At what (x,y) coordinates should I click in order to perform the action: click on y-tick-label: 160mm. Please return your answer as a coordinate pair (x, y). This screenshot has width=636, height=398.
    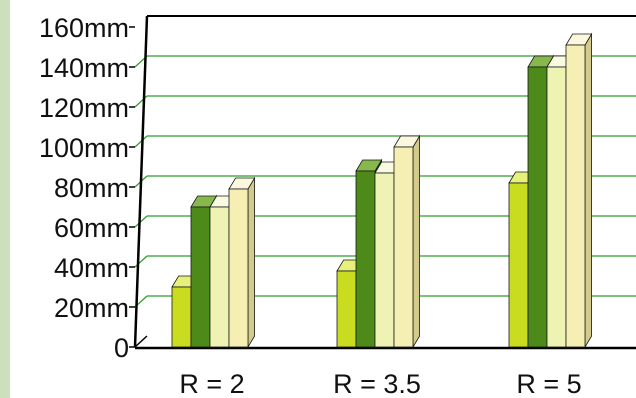
    Looking at the image, I should click on (84, 28).